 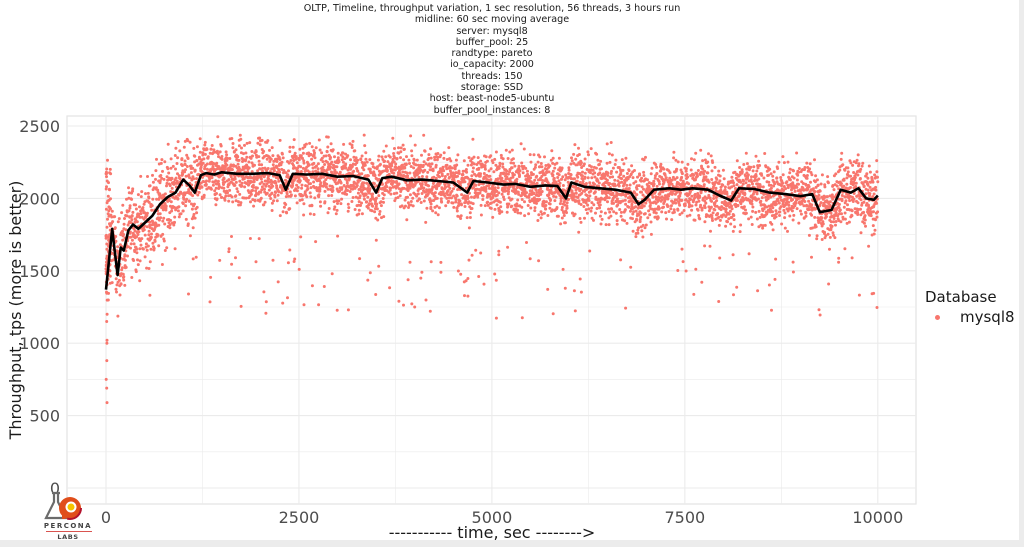 What do you see at coordinates (684, 517) in the screenshot?
I see `x-tick-label: 7500` at bounding box center [684, 517].